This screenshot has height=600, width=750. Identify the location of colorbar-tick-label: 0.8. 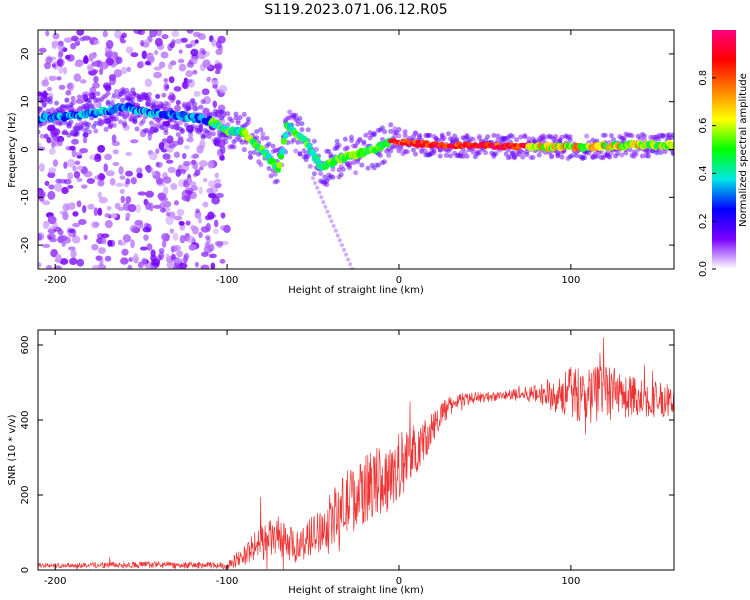
(703, 78).